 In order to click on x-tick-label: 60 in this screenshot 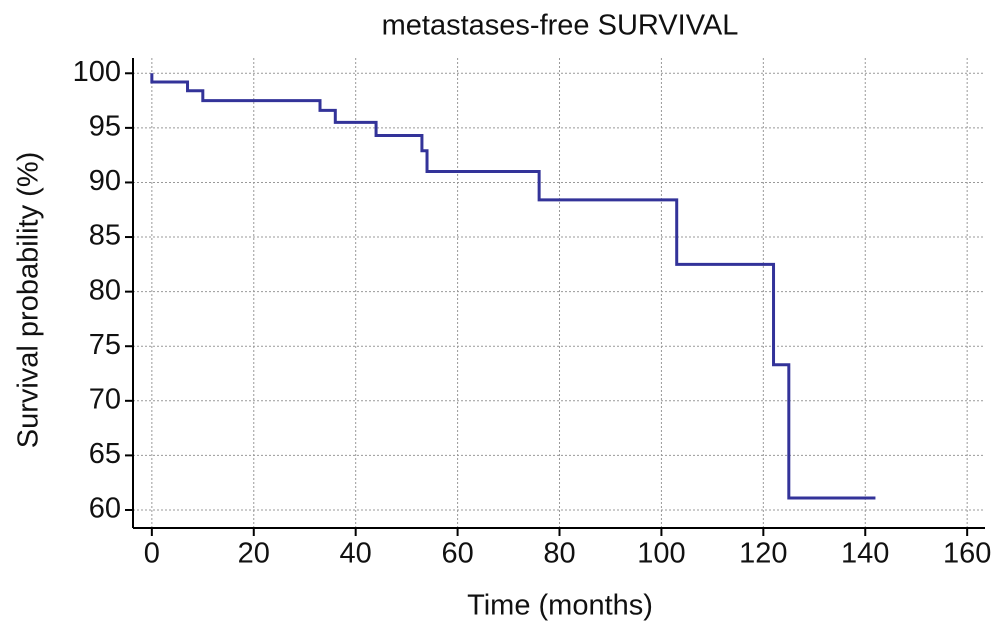, I will do `click(457, 554)`.